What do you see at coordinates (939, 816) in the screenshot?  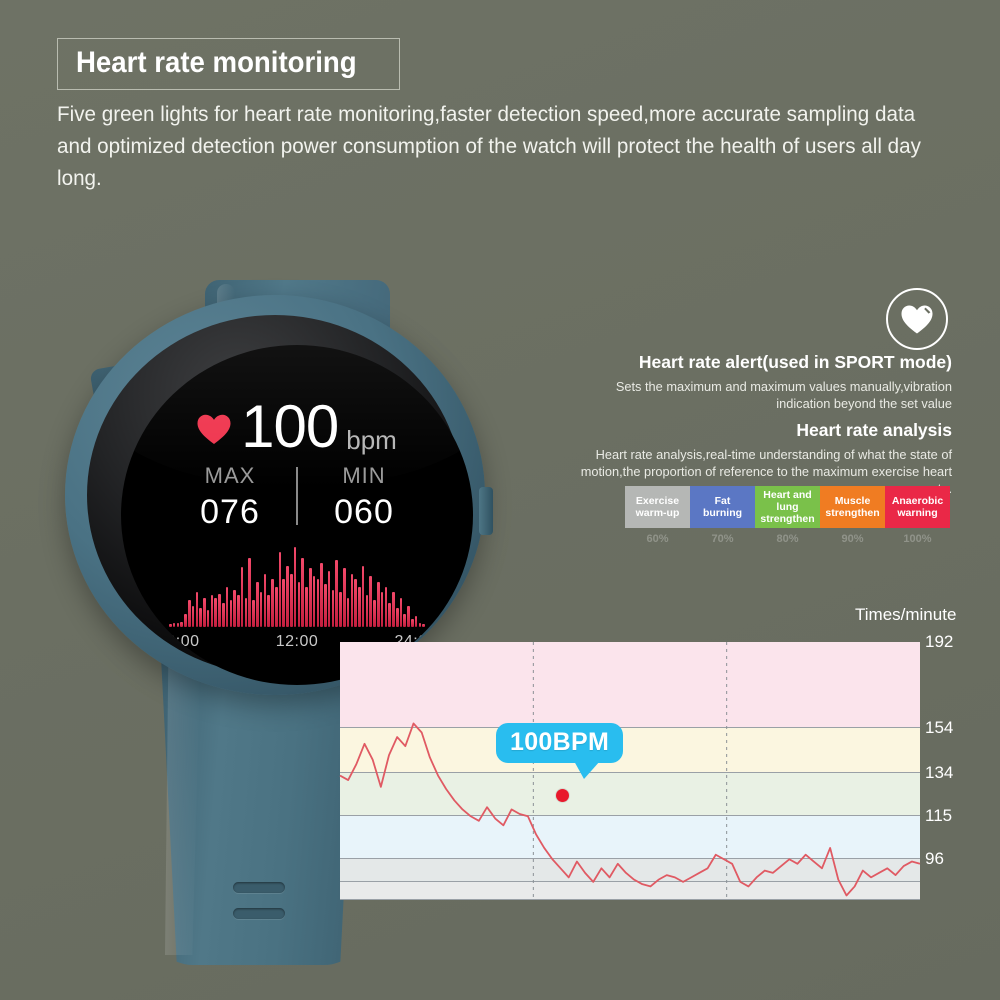 I see `chart-y-tick-label: 115` at bounding box center [939, 816].